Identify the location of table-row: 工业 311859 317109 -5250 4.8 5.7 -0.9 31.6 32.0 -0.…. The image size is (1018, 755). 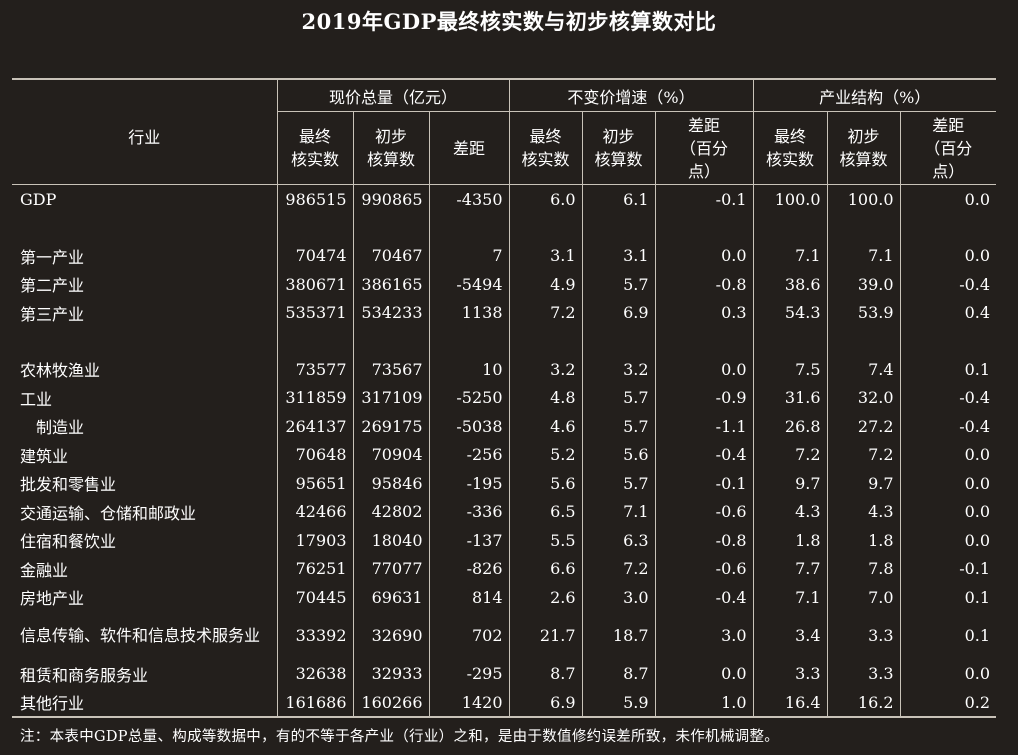
(504, 397).